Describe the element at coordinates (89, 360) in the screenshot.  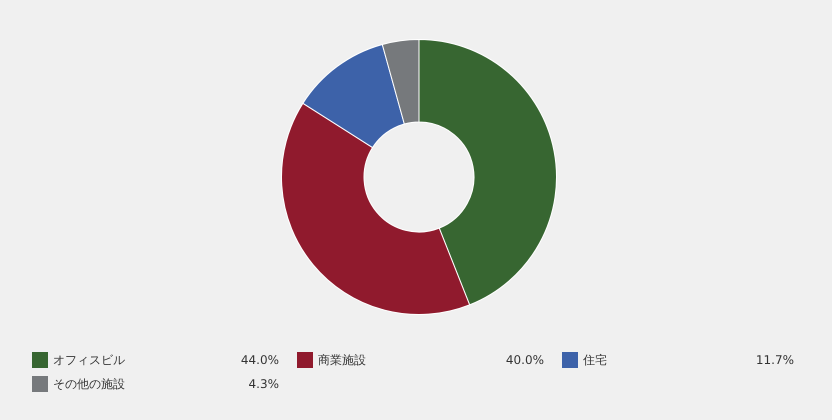
I see `legend-label: オフィスビル` at that location.